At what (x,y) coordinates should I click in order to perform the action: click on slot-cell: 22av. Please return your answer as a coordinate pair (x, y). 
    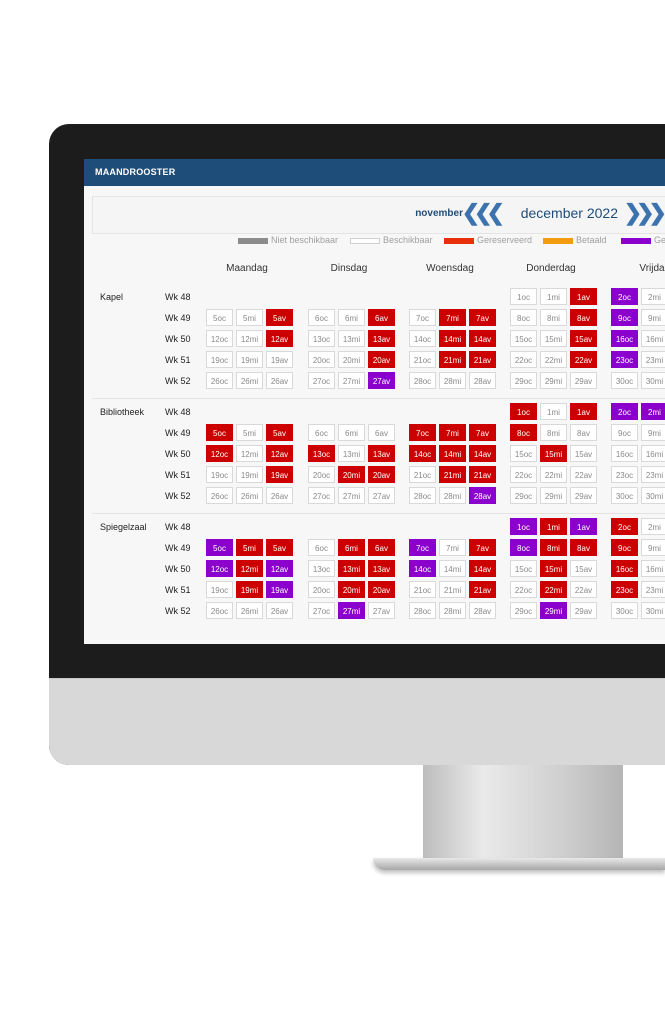
    Looking at the image, I should click on (583, 589).